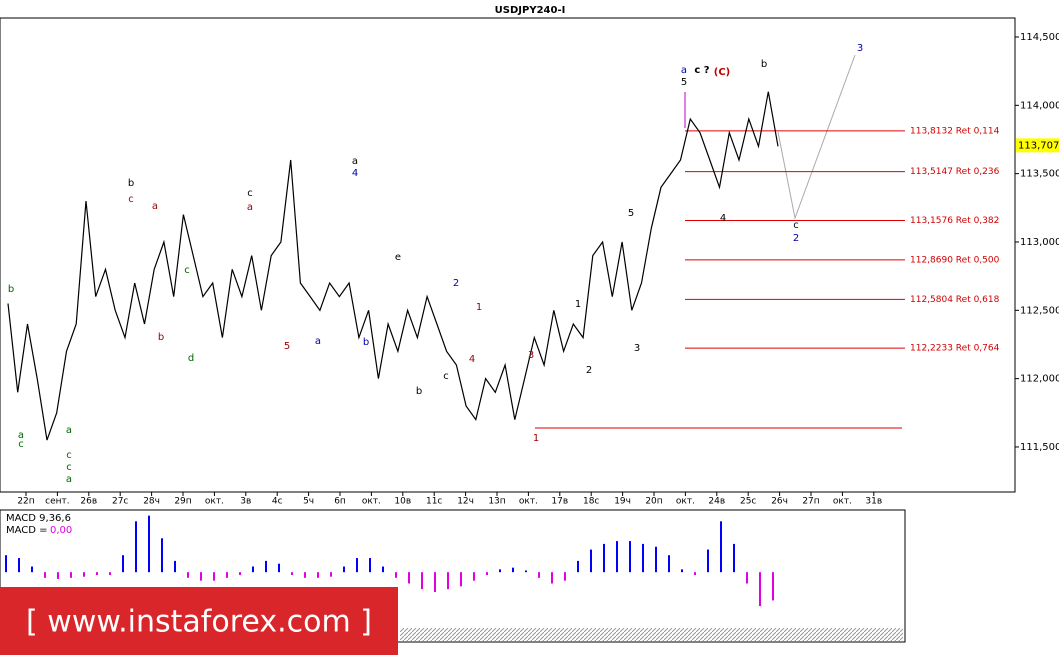  Describe the element at coordinates (873, 502) in the screenshot. I see `x-tick-label: 31в` at that location.